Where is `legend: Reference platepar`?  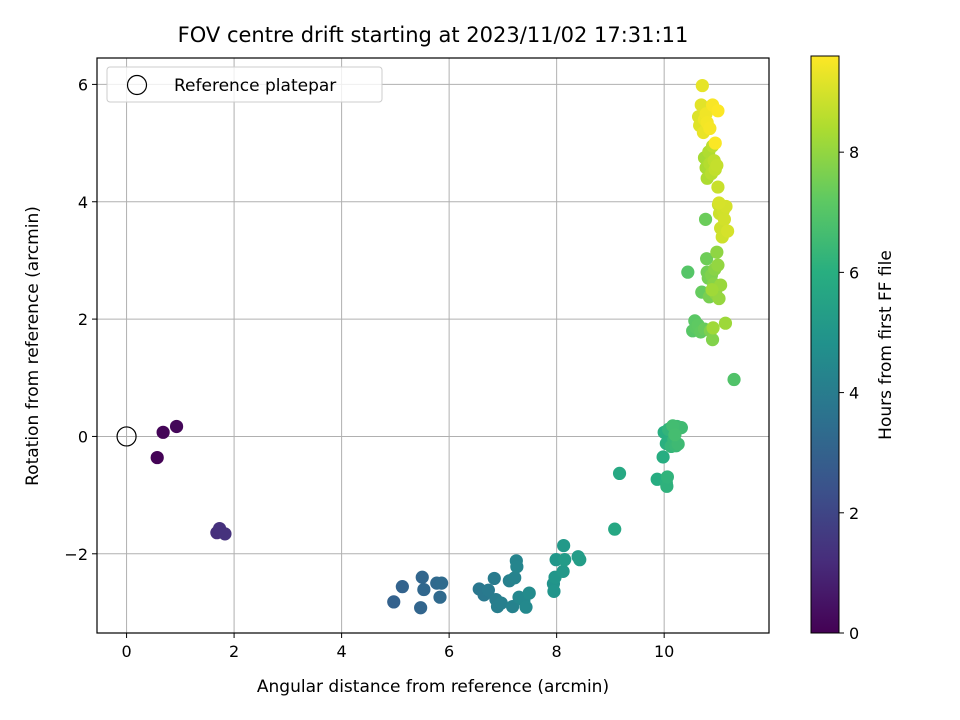 legend: Reference platepar is located at coordinates (244, 84).